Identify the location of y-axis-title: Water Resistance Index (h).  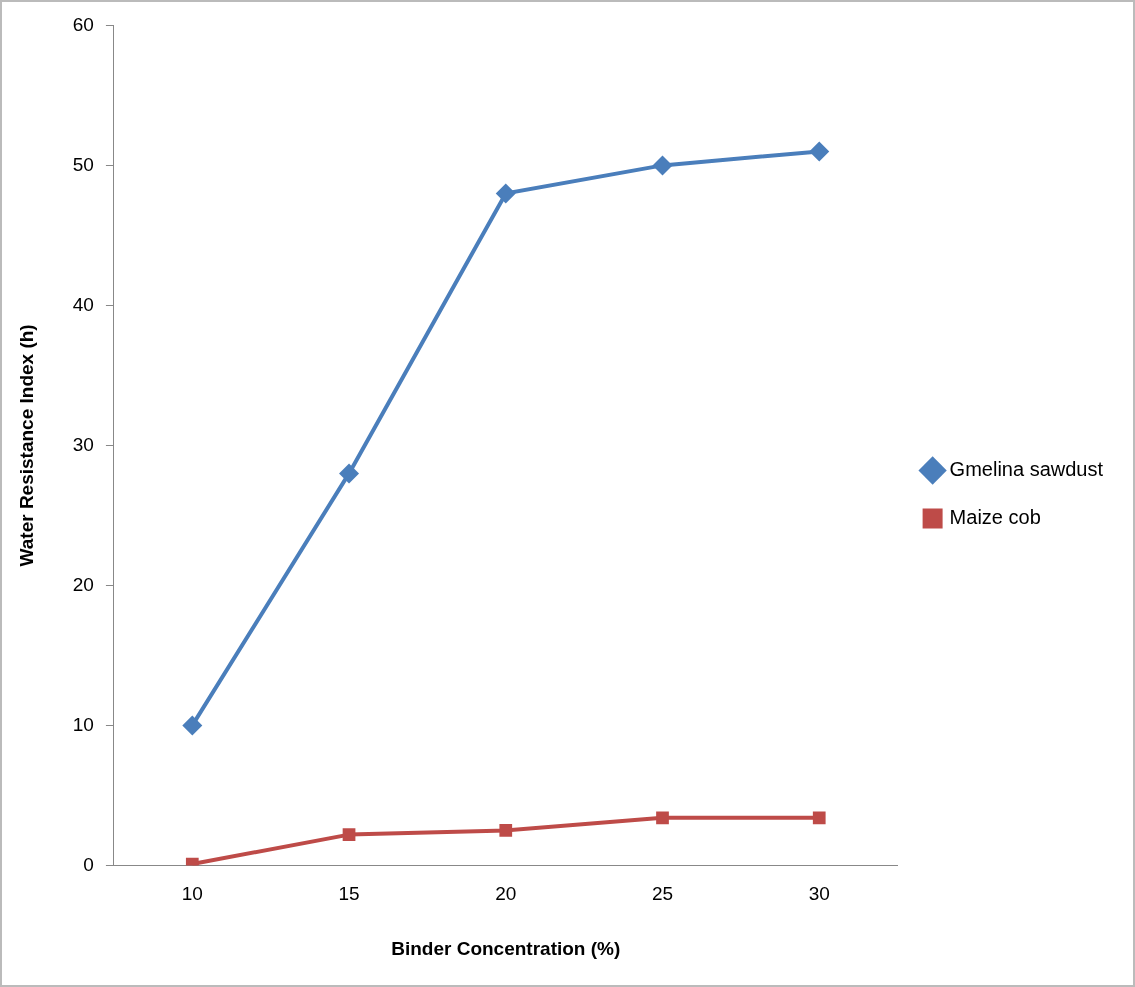
(26, 445).